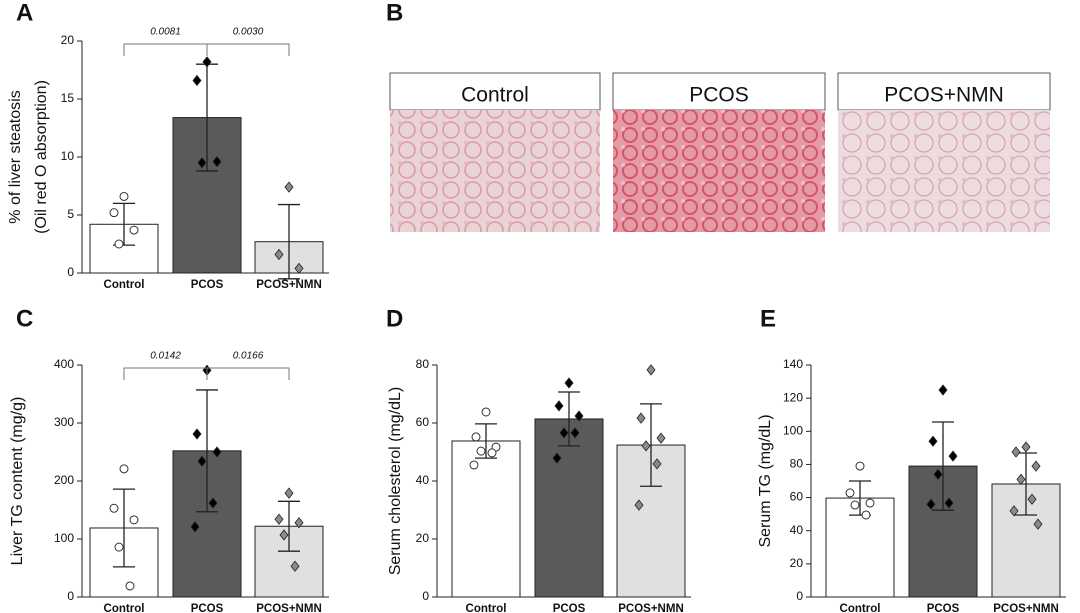 The height and width of the screenshot is (613, 1080). What do you see at coordinates (165, 32) in the screenshot?
I see `p-value: 0.0081` at bounding box center [165, 32].